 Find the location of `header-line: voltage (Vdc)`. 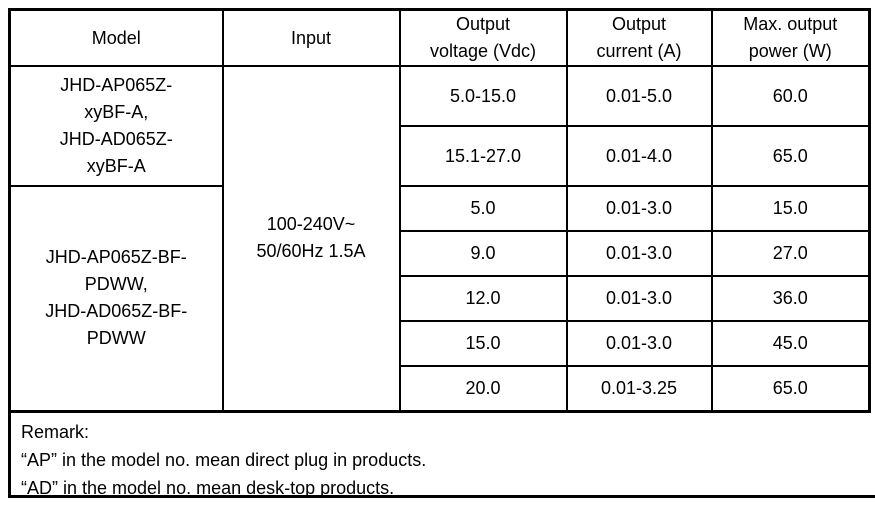

header-line: voltage (Vdc) is located at coordinates (483, 51).